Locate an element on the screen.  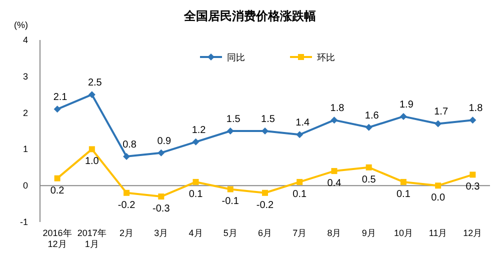
data-label: -0.3 is located at coordinates (161, 209).